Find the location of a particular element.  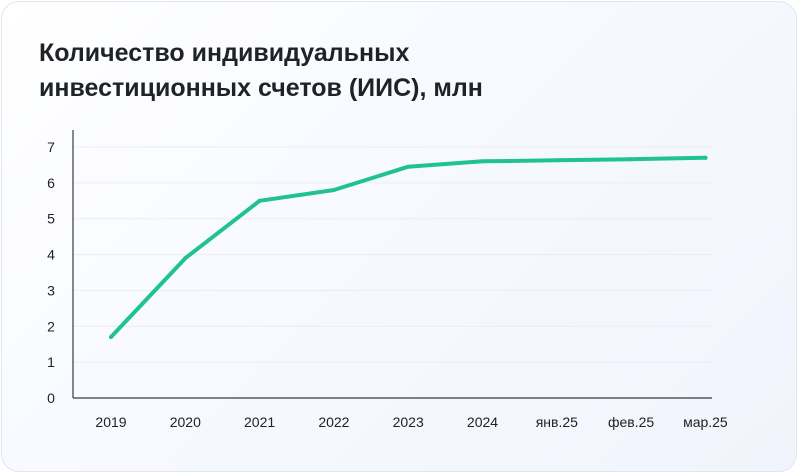

chart-title-line-1: Количество индивидуальных is located at coordinates (224, 53).